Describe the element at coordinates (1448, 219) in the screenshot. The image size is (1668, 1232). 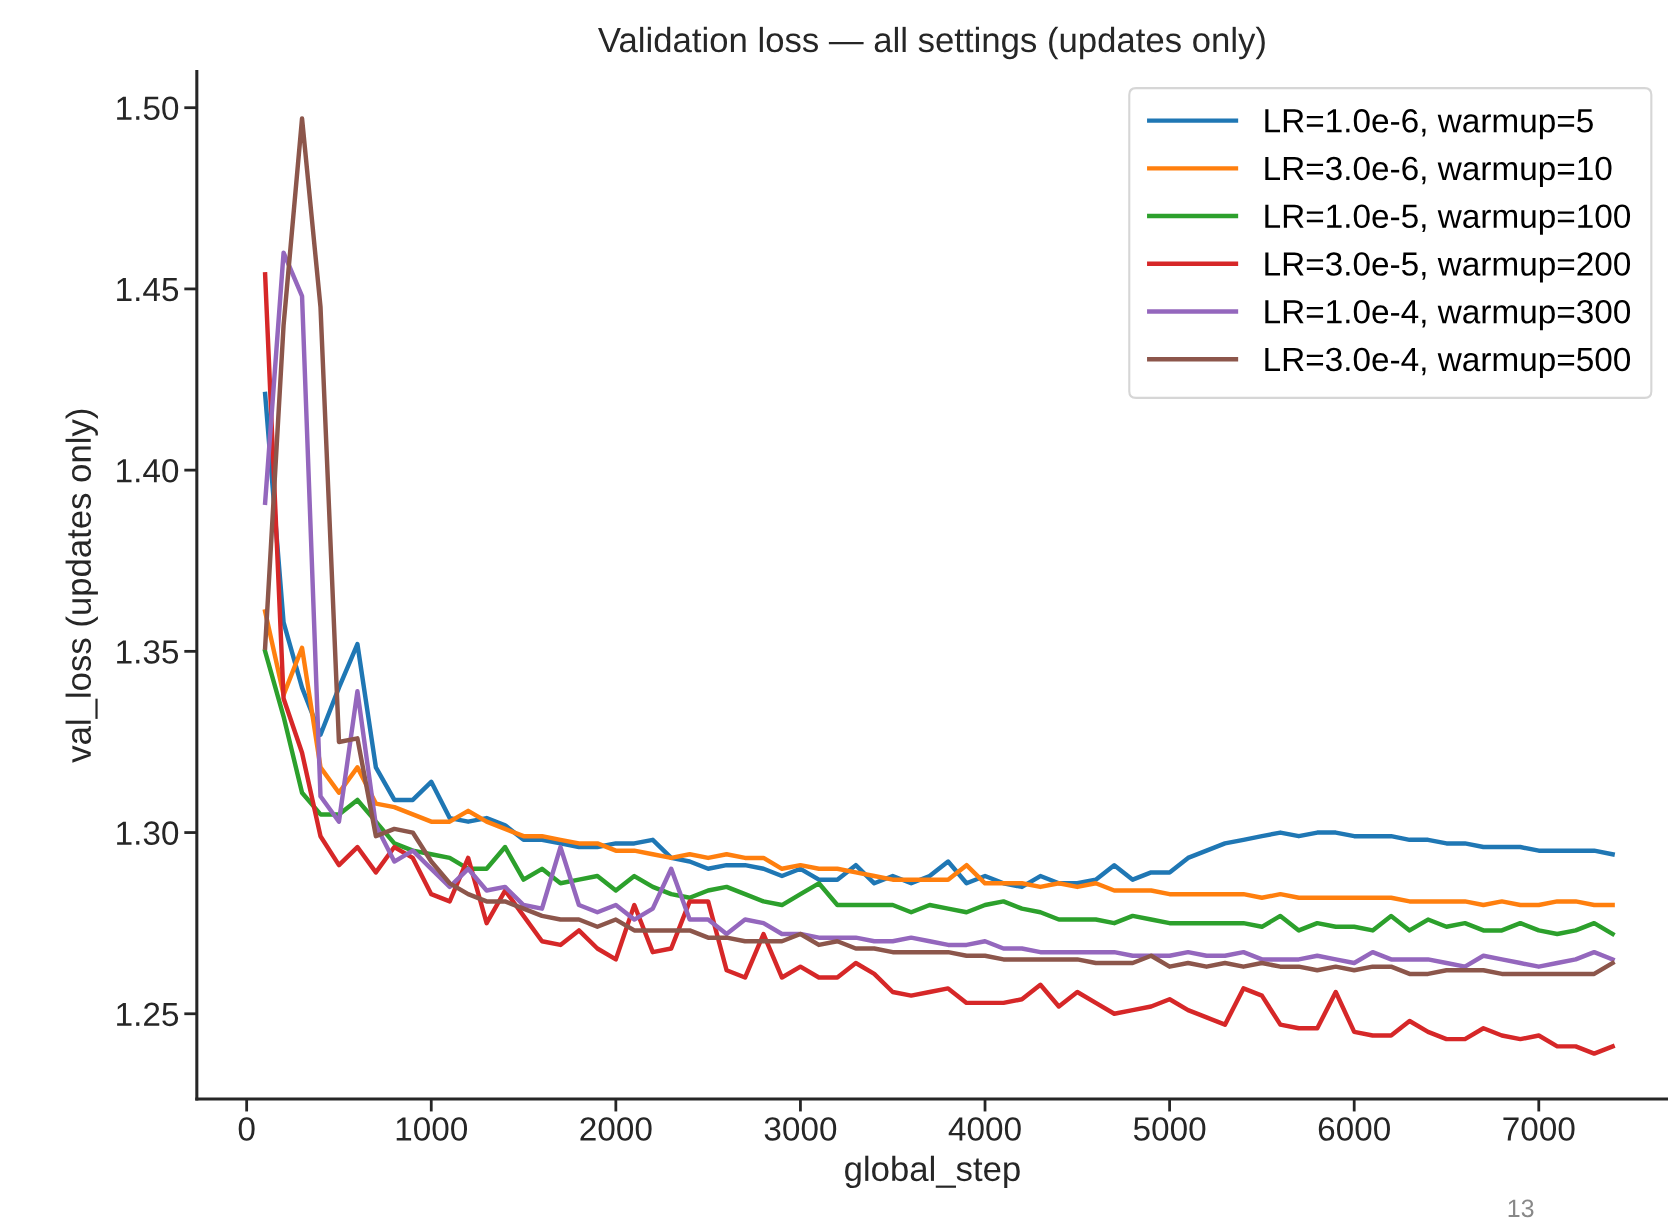
I see `legend-label: LR=1.0e-5, warmup=100` at that location.